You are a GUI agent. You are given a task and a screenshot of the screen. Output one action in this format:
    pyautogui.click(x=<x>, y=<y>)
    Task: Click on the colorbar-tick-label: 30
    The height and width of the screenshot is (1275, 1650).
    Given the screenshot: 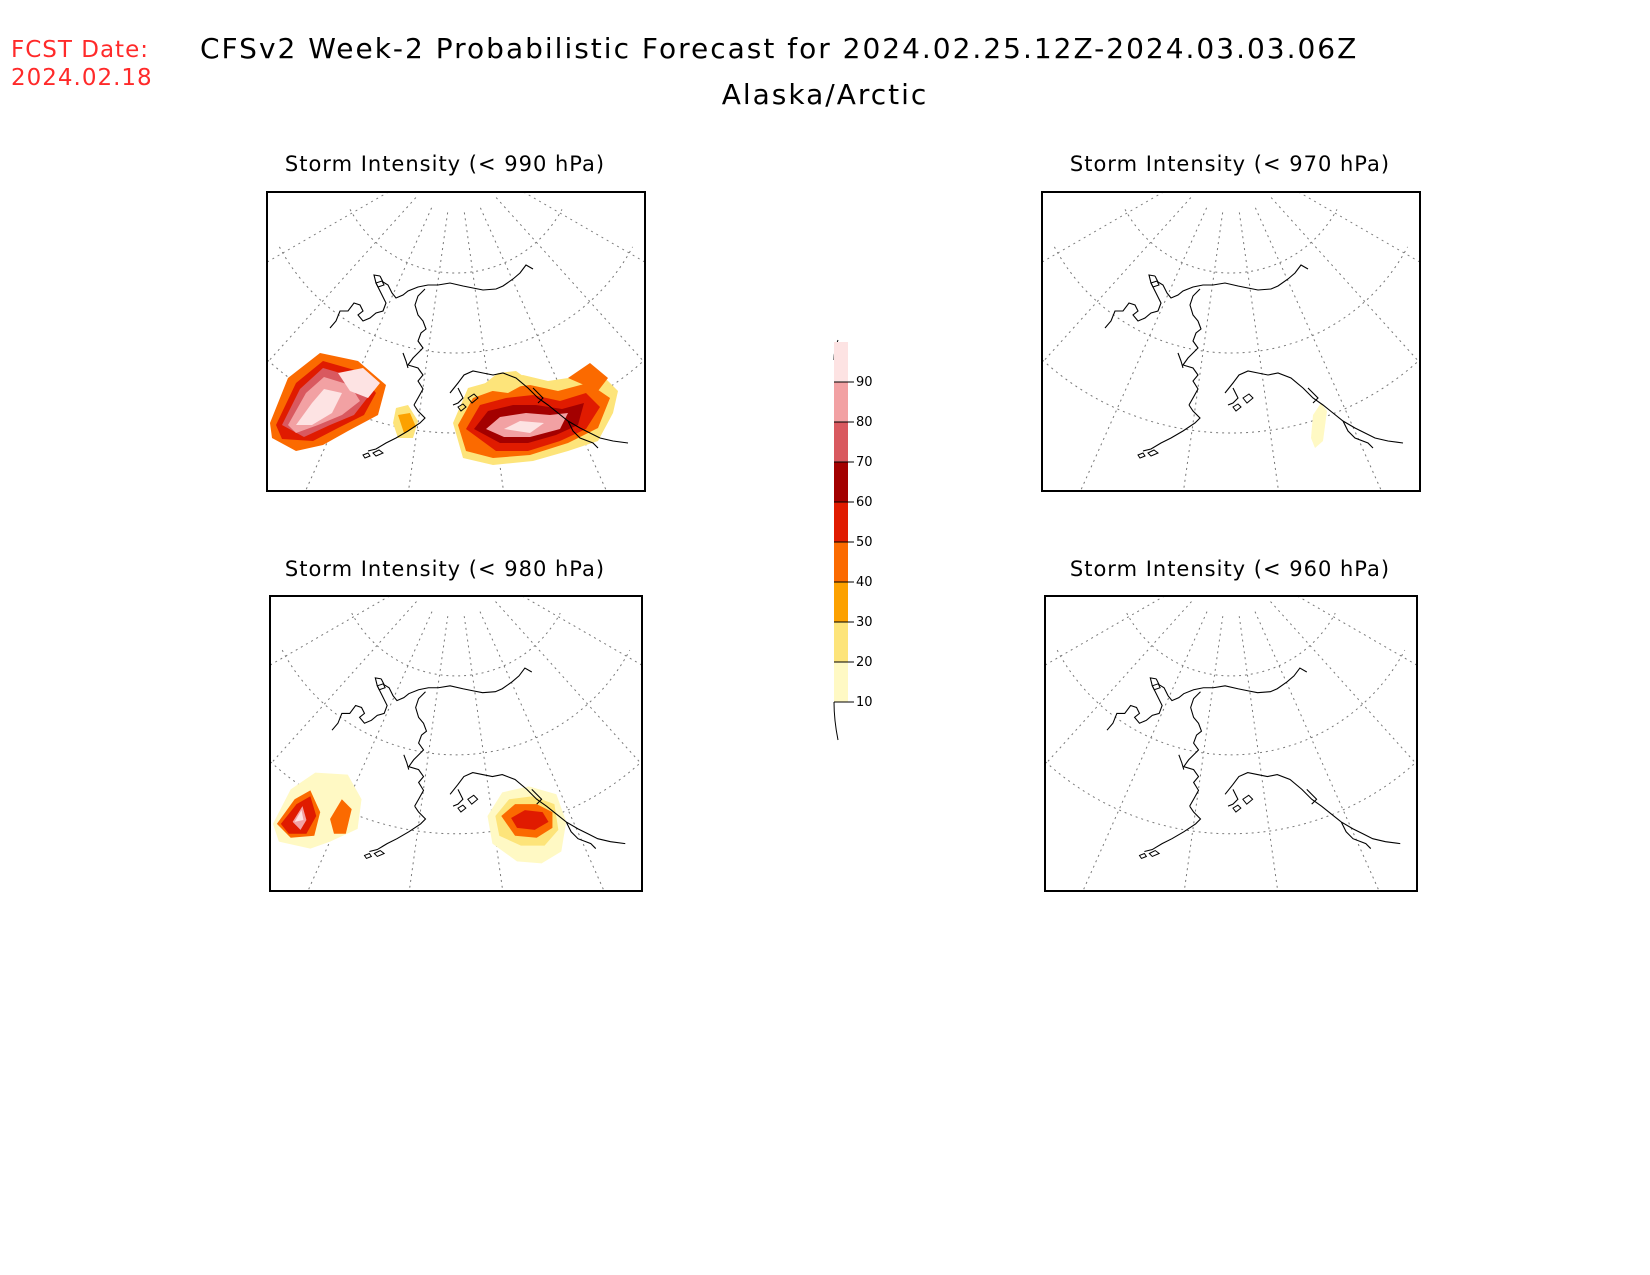 What is the action you would take?
    pyautogui.click(x=864, y=622)
    